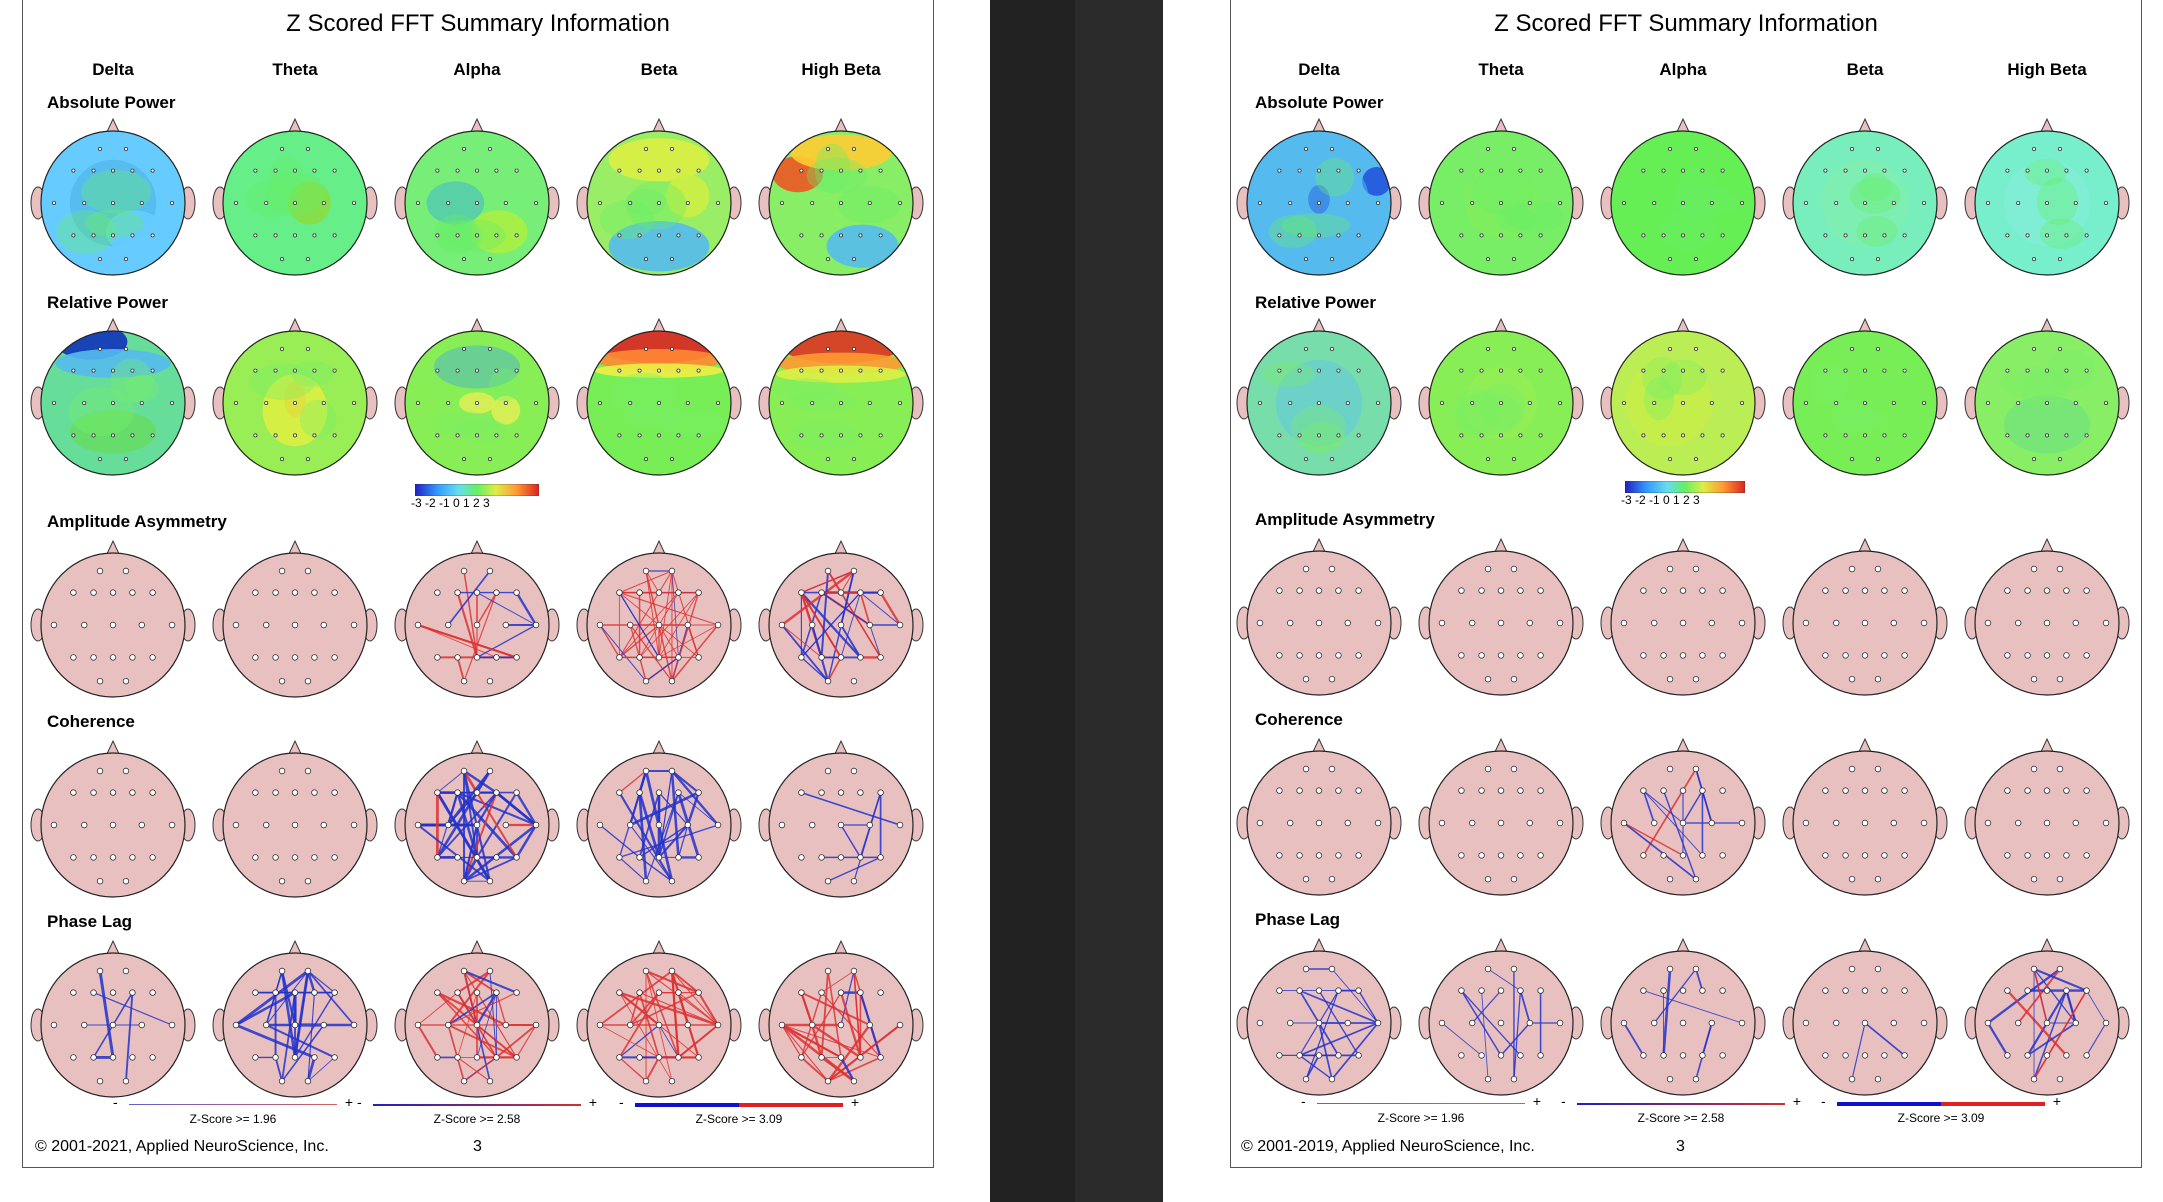 Image resolution: width=2163 pixels, height=1202 pixels. I want to click on head-map-relative-power-beta, so click(1865, 398).